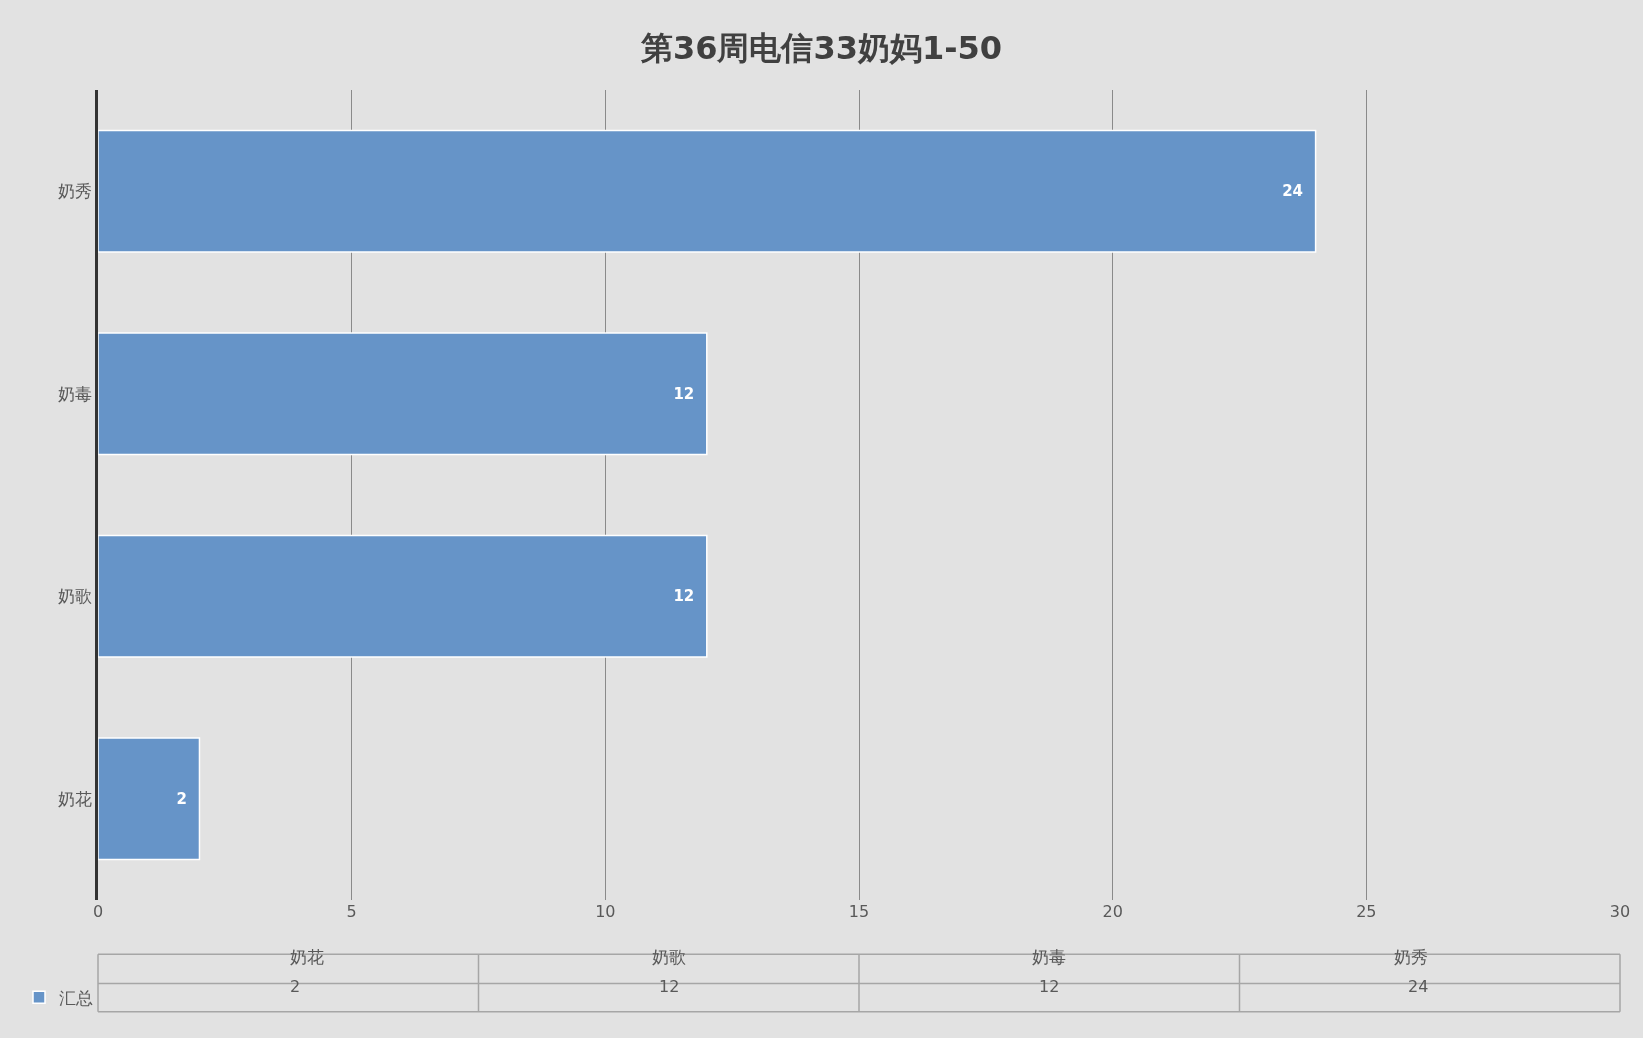  Describe the element at coordinates (74, 191) in the screenshot. I see `y-tick-label: 奶秀` at that location.